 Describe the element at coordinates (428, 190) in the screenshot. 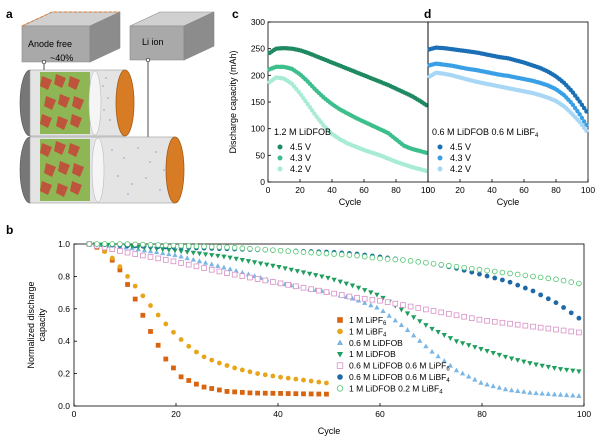

I see `c-xtick-label: 100` at that location.